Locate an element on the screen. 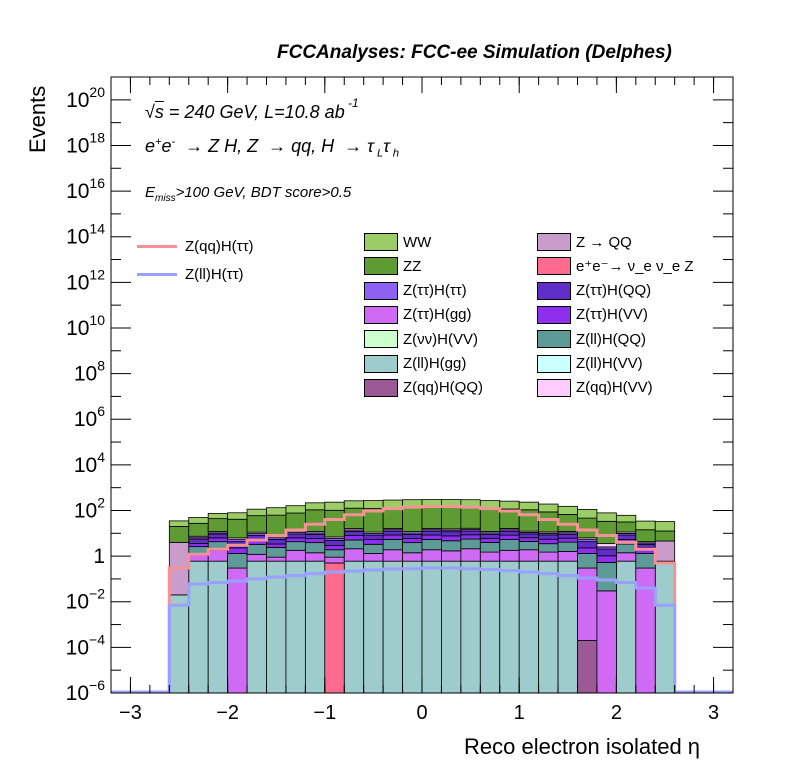 This screenshot has height=772, width=796. x-tick-label: 2 is located at coordinates (616, 713).